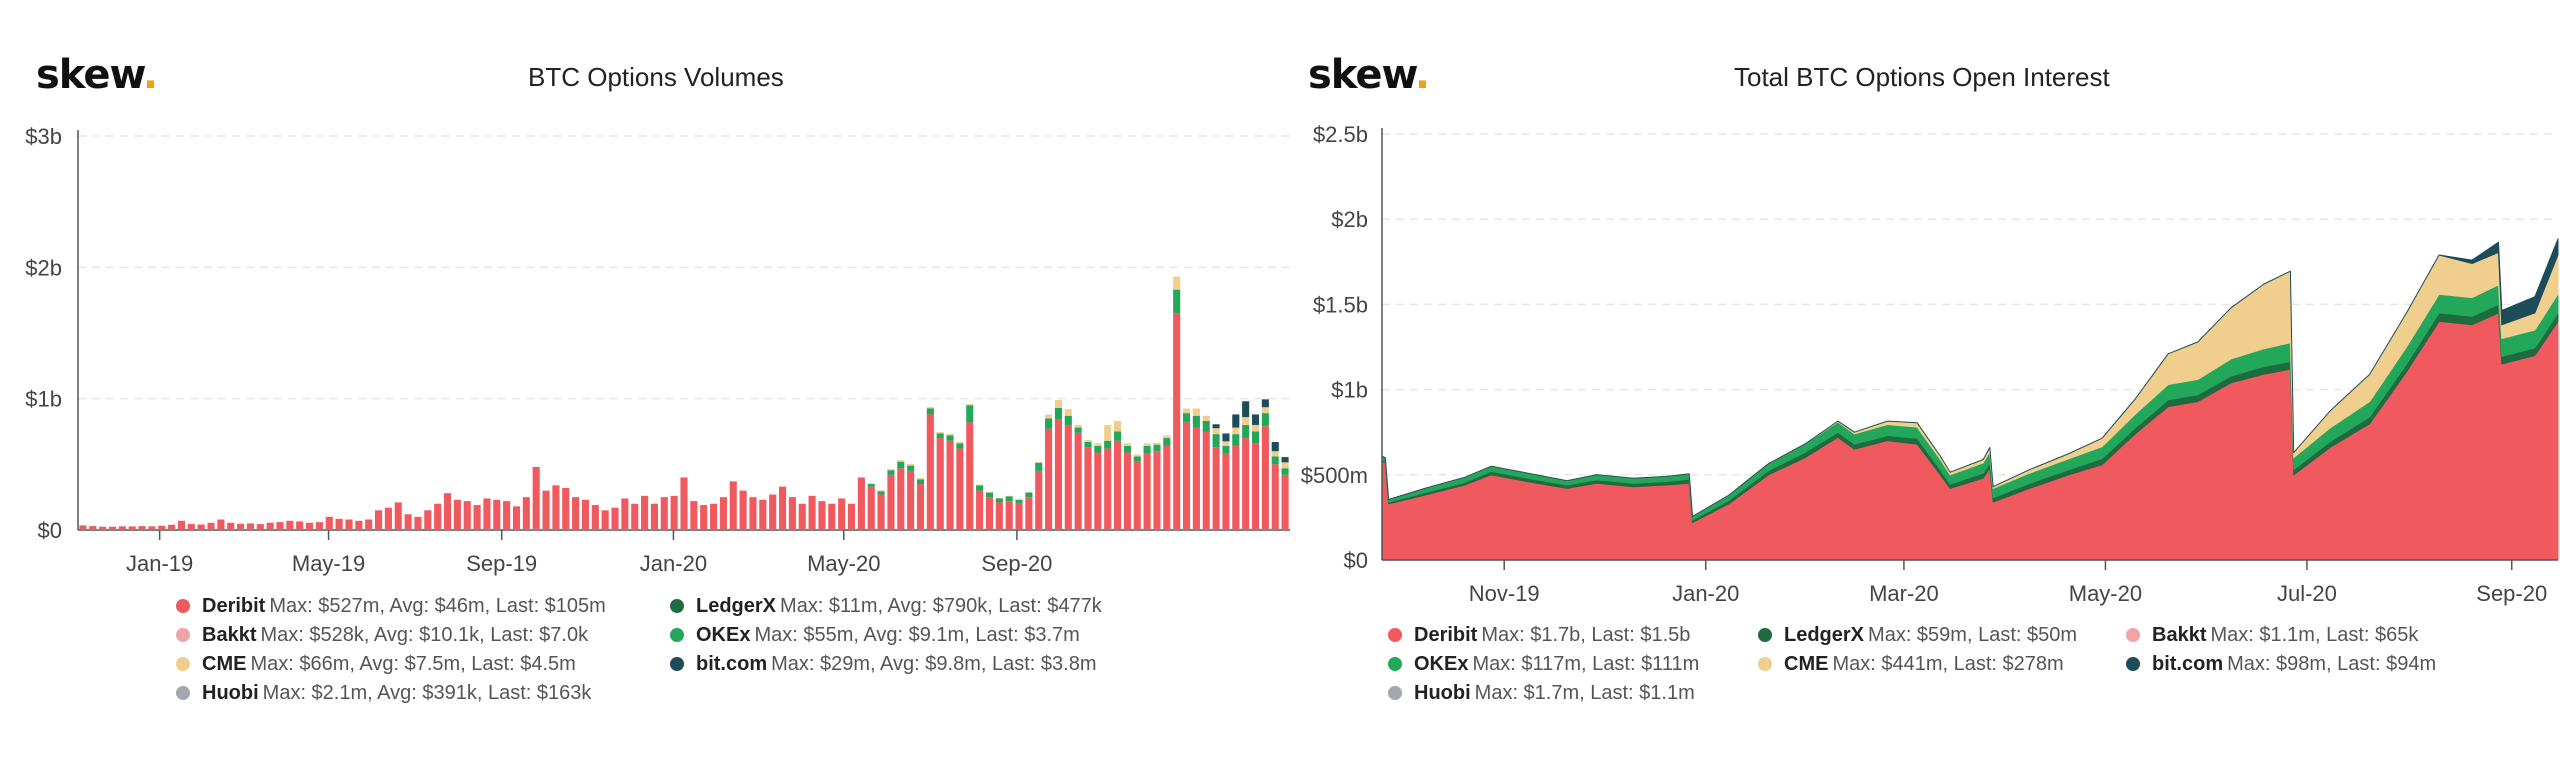  What do you see at coordinates (229, 635) in the screenshot?
I see `legend-name: Bakkt` at bounding box center [229, 635].